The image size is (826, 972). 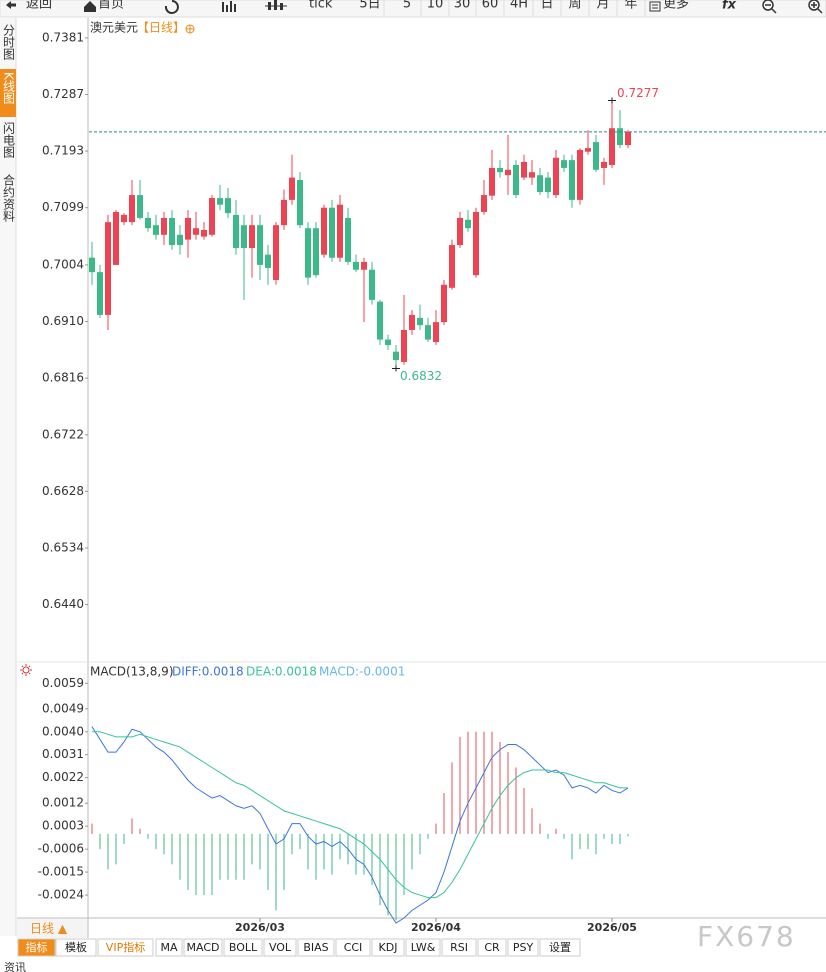 I want to click on y-tick-label: -0.0015, so click(x=61, y=872).